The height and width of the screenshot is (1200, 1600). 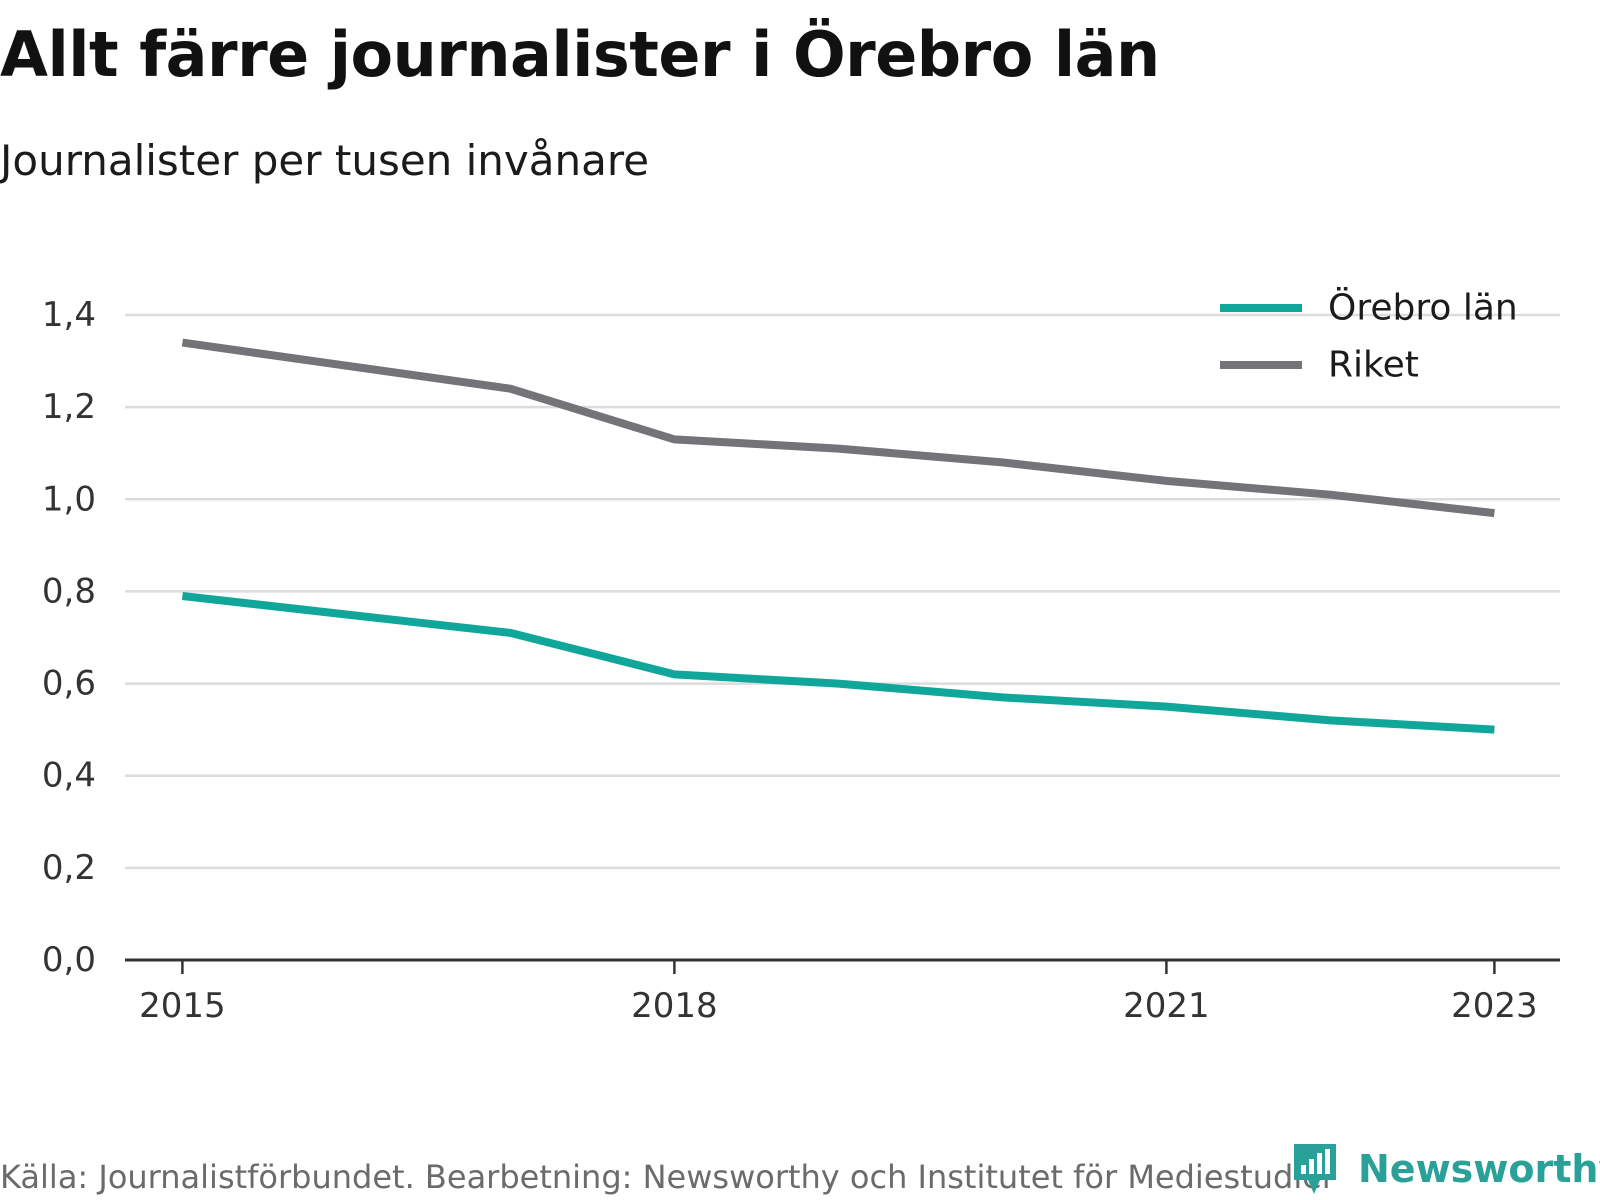 What do you see at coordinates (69, 499) in the screenshot?
I see `y-tick-label: 1,0` at bounding box center [69, 499].